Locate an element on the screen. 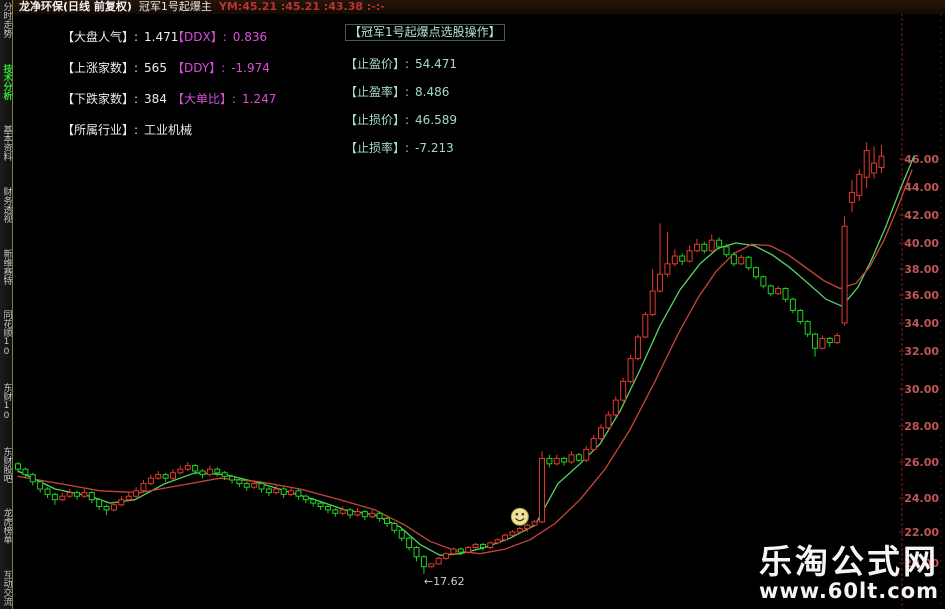  info-row: 【上涨家数】: 565 is located at coordinates (127, 68).